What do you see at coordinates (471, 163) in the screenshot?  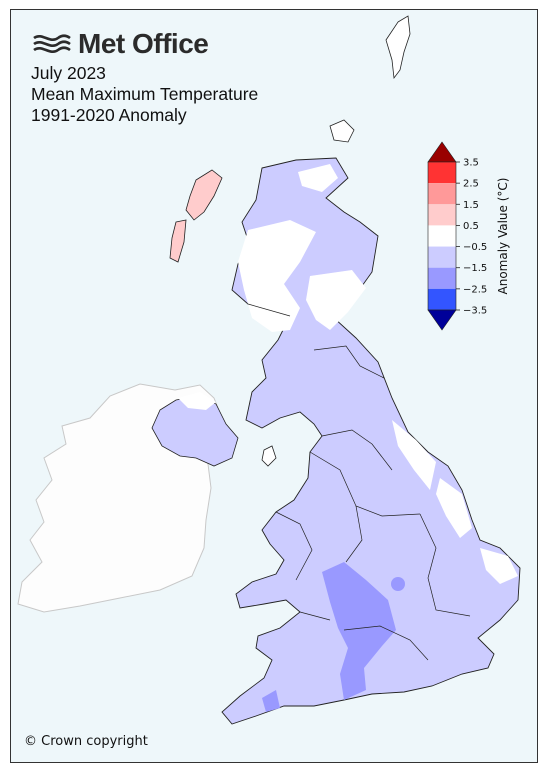 I see `colorbar-tick-label: 3.5` at bounding box center [471, 163].